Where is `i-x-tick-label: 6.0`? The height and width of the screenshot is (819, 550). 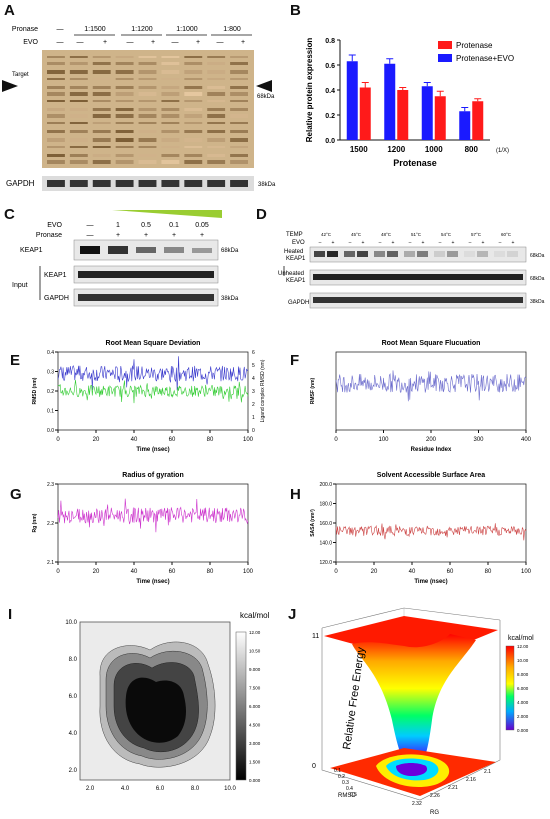 i-x-tick-label: 6.0 is located at coordinates (160, 789).